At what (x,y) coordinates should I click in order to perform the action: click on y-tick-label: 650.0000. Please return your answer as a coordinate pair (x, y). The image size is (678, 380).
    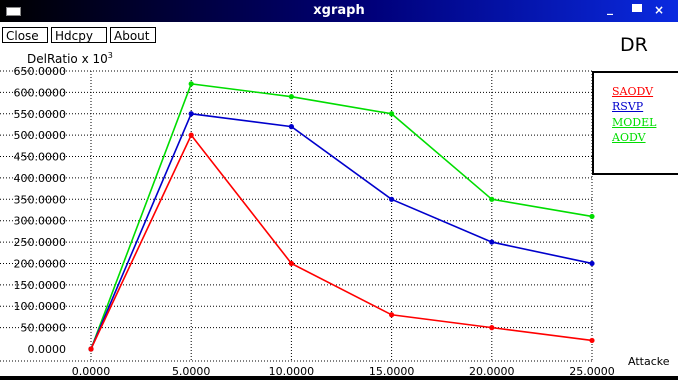
    Looking at the image, I should click on (40, 71).